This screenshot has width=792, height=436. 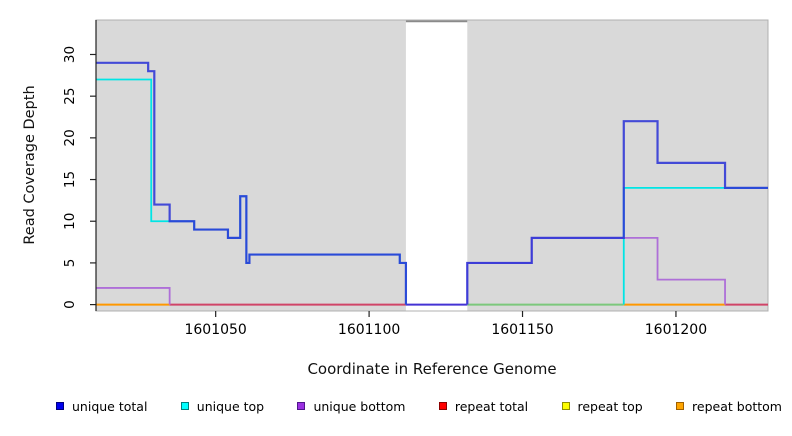 I want to click on legend-item-repeat-bottom: repeat bottom, so click(x=729, y=406).